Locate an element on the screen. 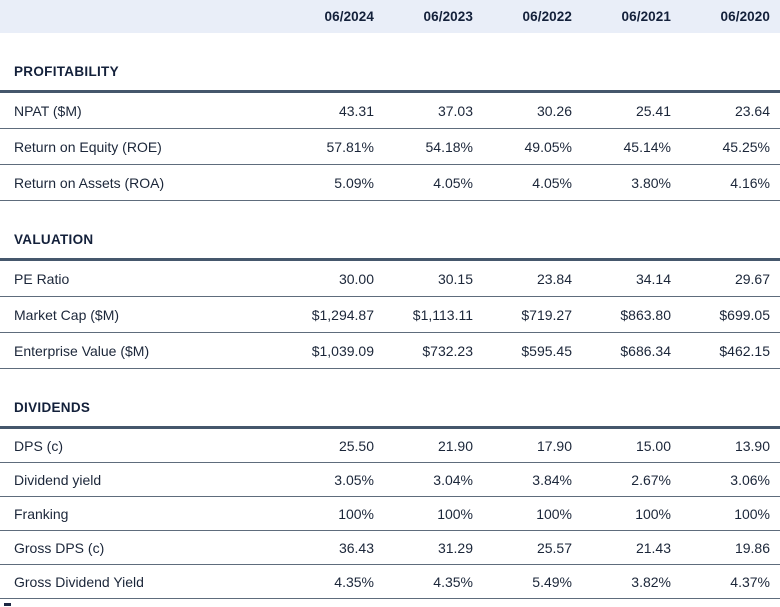 The height and width of the screenshot is (607, 780). section-title-valuation: VALUATION is located at coordinates (390, 231).